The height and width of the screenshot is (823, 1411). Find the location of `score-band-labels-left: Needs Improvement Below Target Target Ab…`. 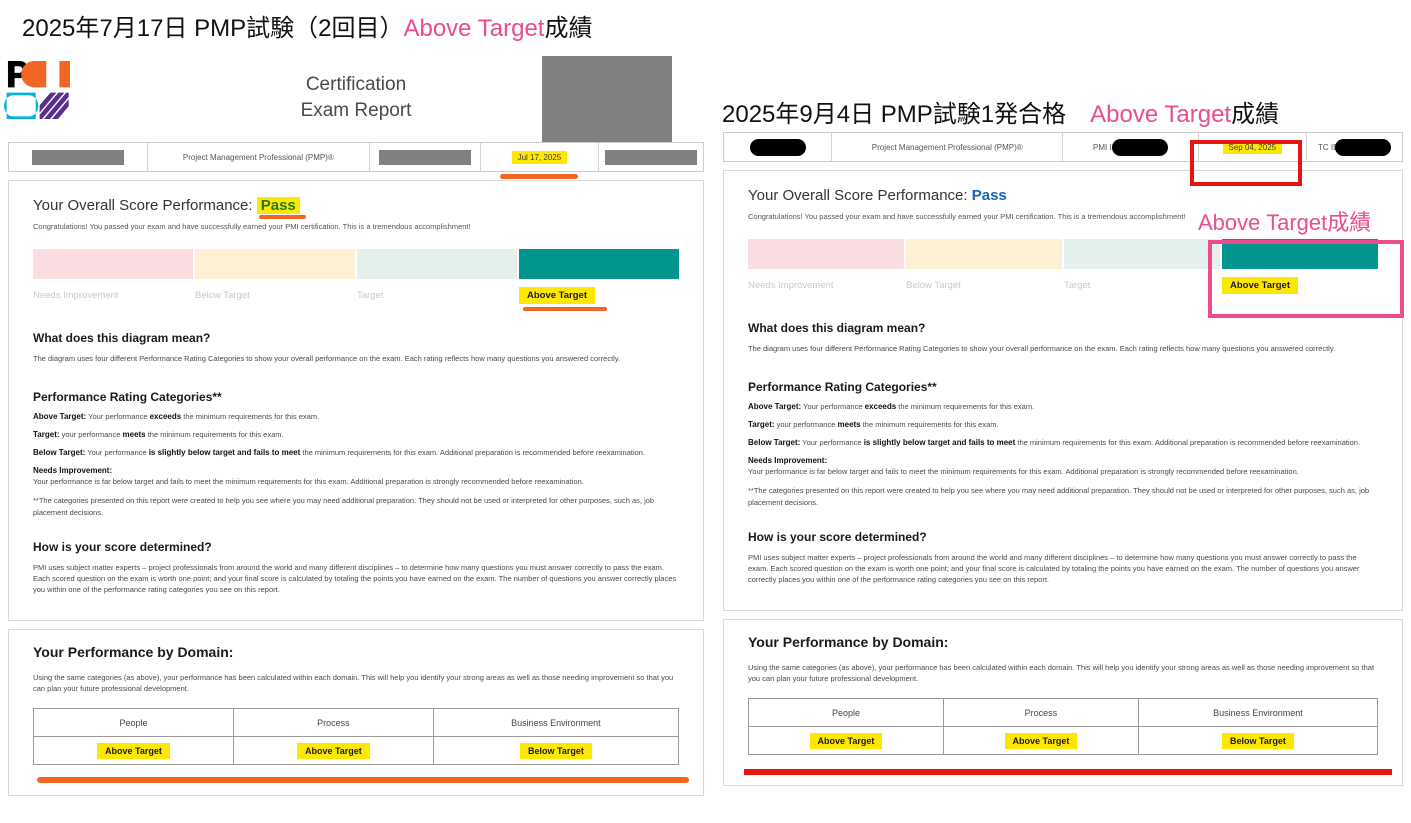

score-band-labels-left: Needs Improvement Below Target Target Ab… is located at coordinates (356, 298).